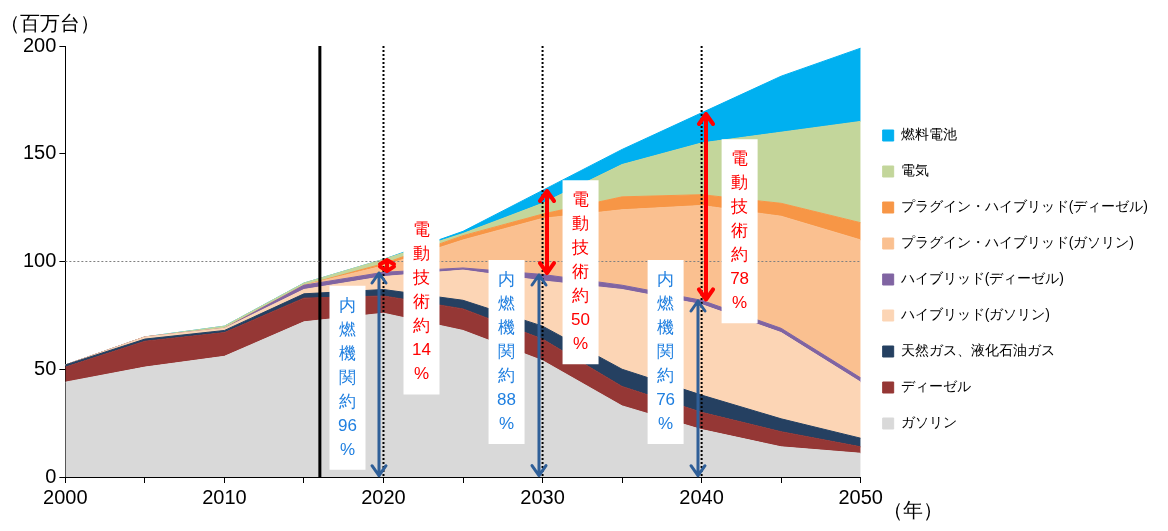 The height and width of the screenshot is (531, 1168). What do you see at coordinates (507, 351) in the screenshot?
I see `annotation: 内燃機関約88%` at bounding box center [507, 351].